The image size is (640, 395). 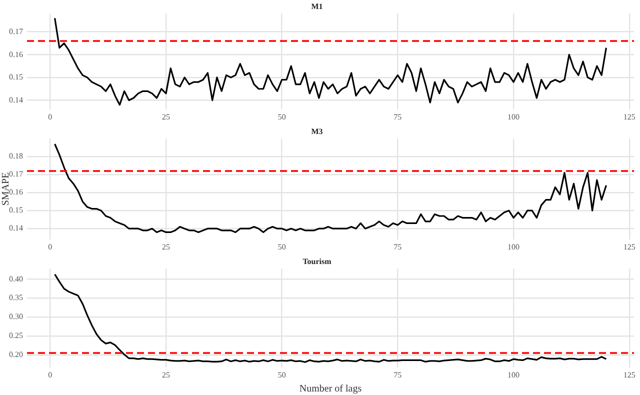 I want to click on y-tick-label: 0.40, so click(x=16, y=279).